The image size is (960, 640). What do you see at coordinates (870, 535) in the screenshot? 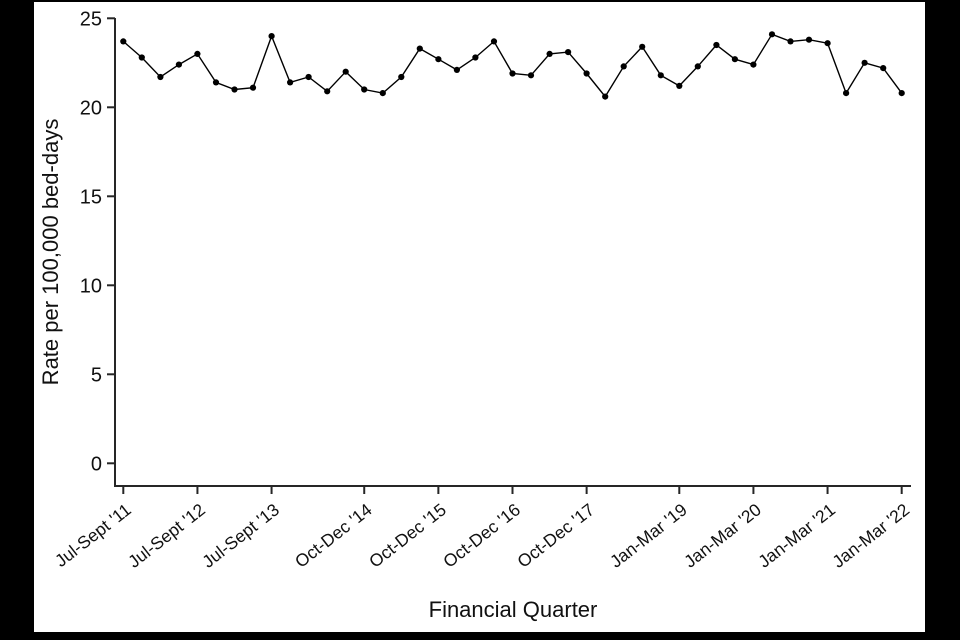
I see `x-tick-label: Jan-Mar '22` at bounding box center [870, 535].